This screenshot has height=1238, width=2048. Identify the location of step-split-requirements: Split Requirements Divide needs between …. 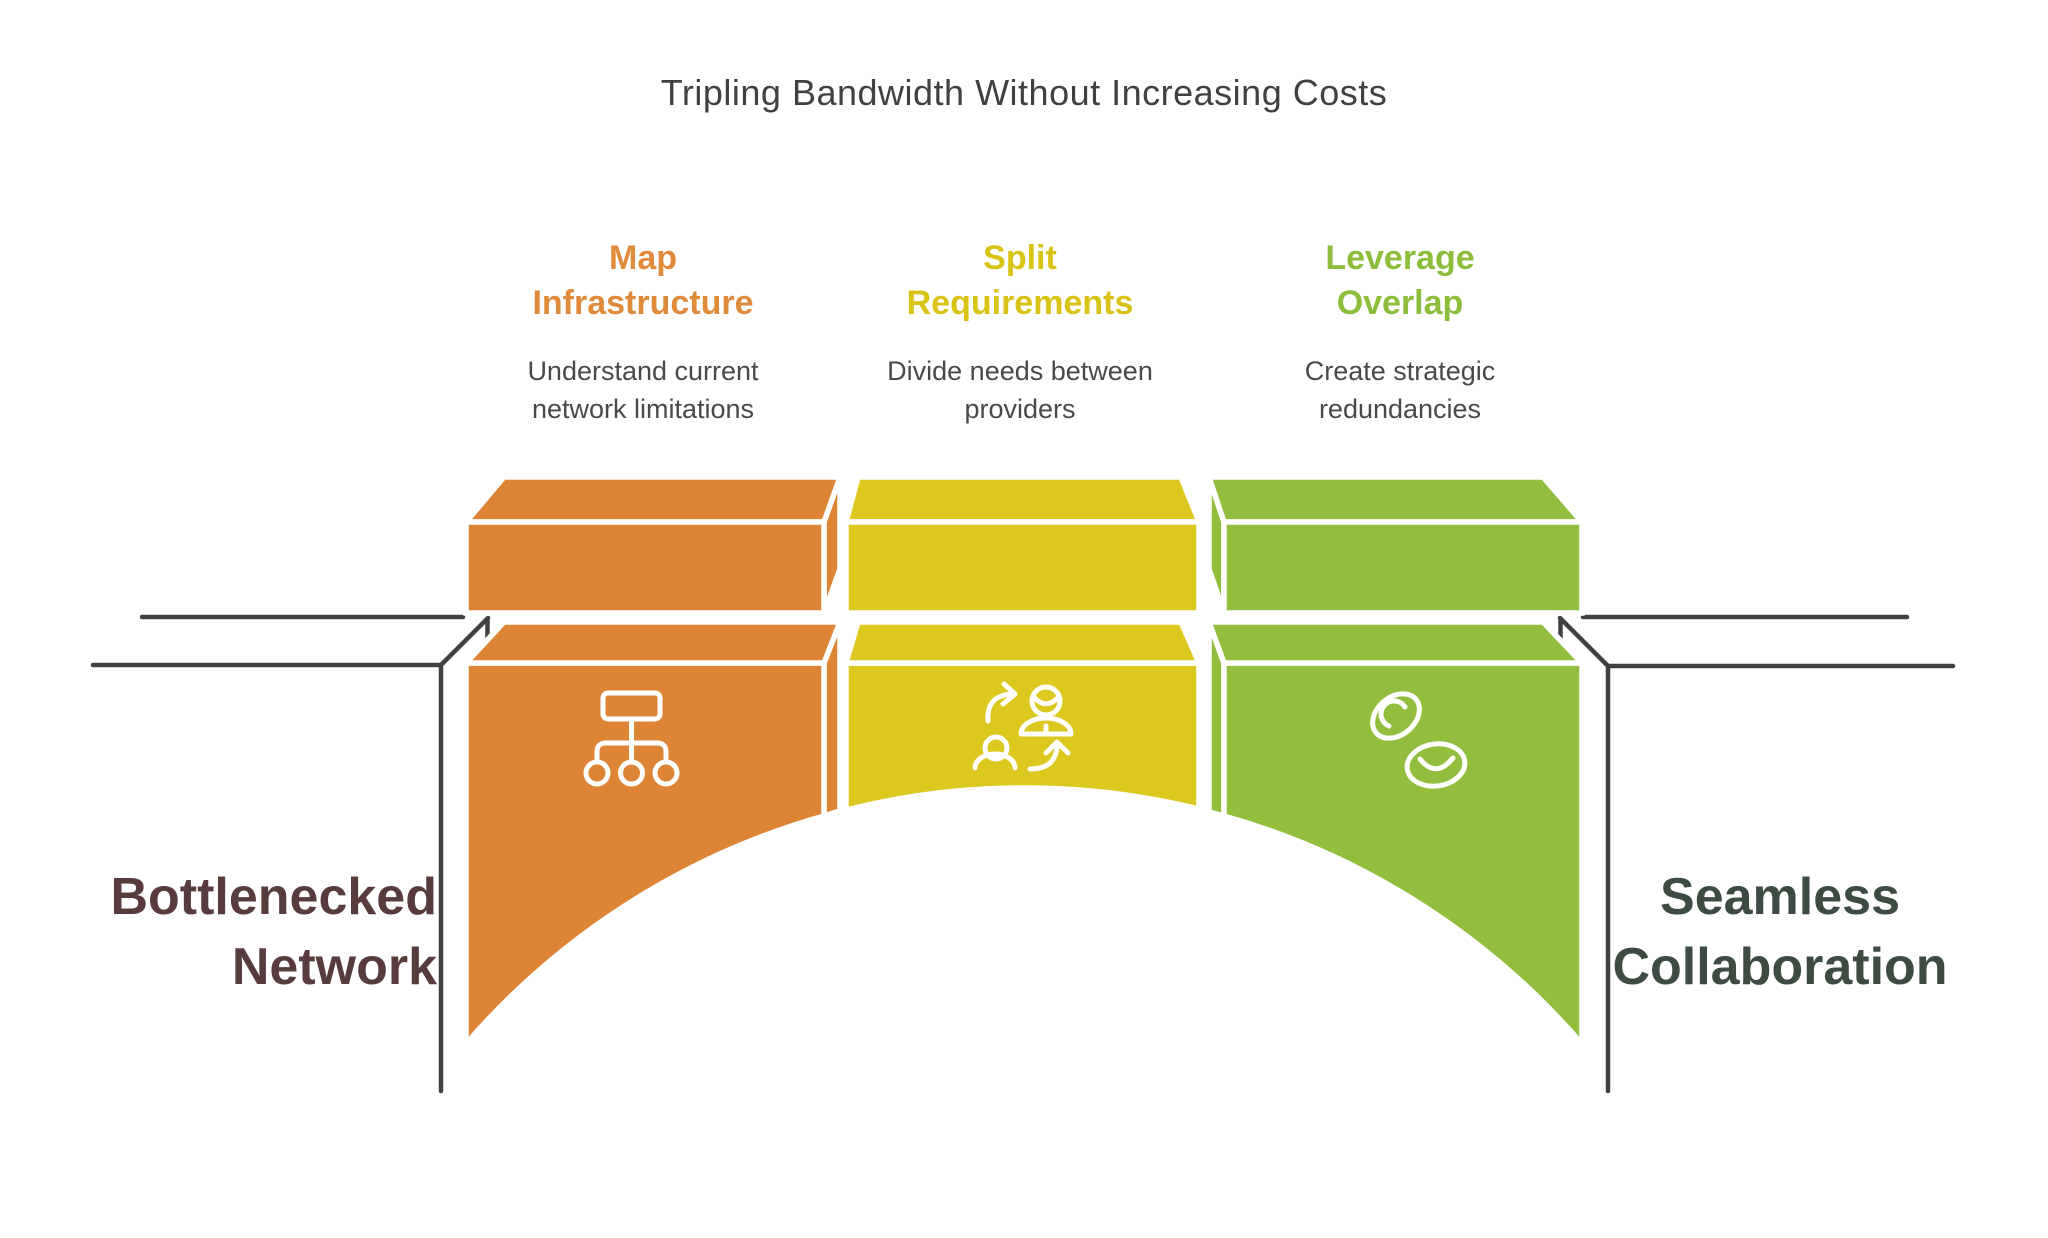
(1020, 332).